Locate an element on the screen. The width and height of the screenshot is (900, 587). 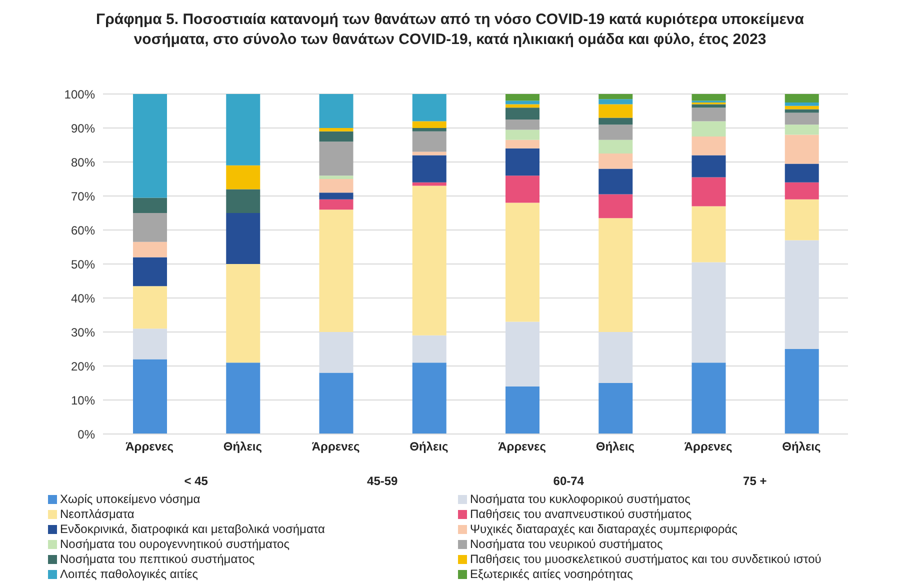
legend-label: Εξωτερικές αιτίες νοσηρότητας is located at coordinates (551, 574).